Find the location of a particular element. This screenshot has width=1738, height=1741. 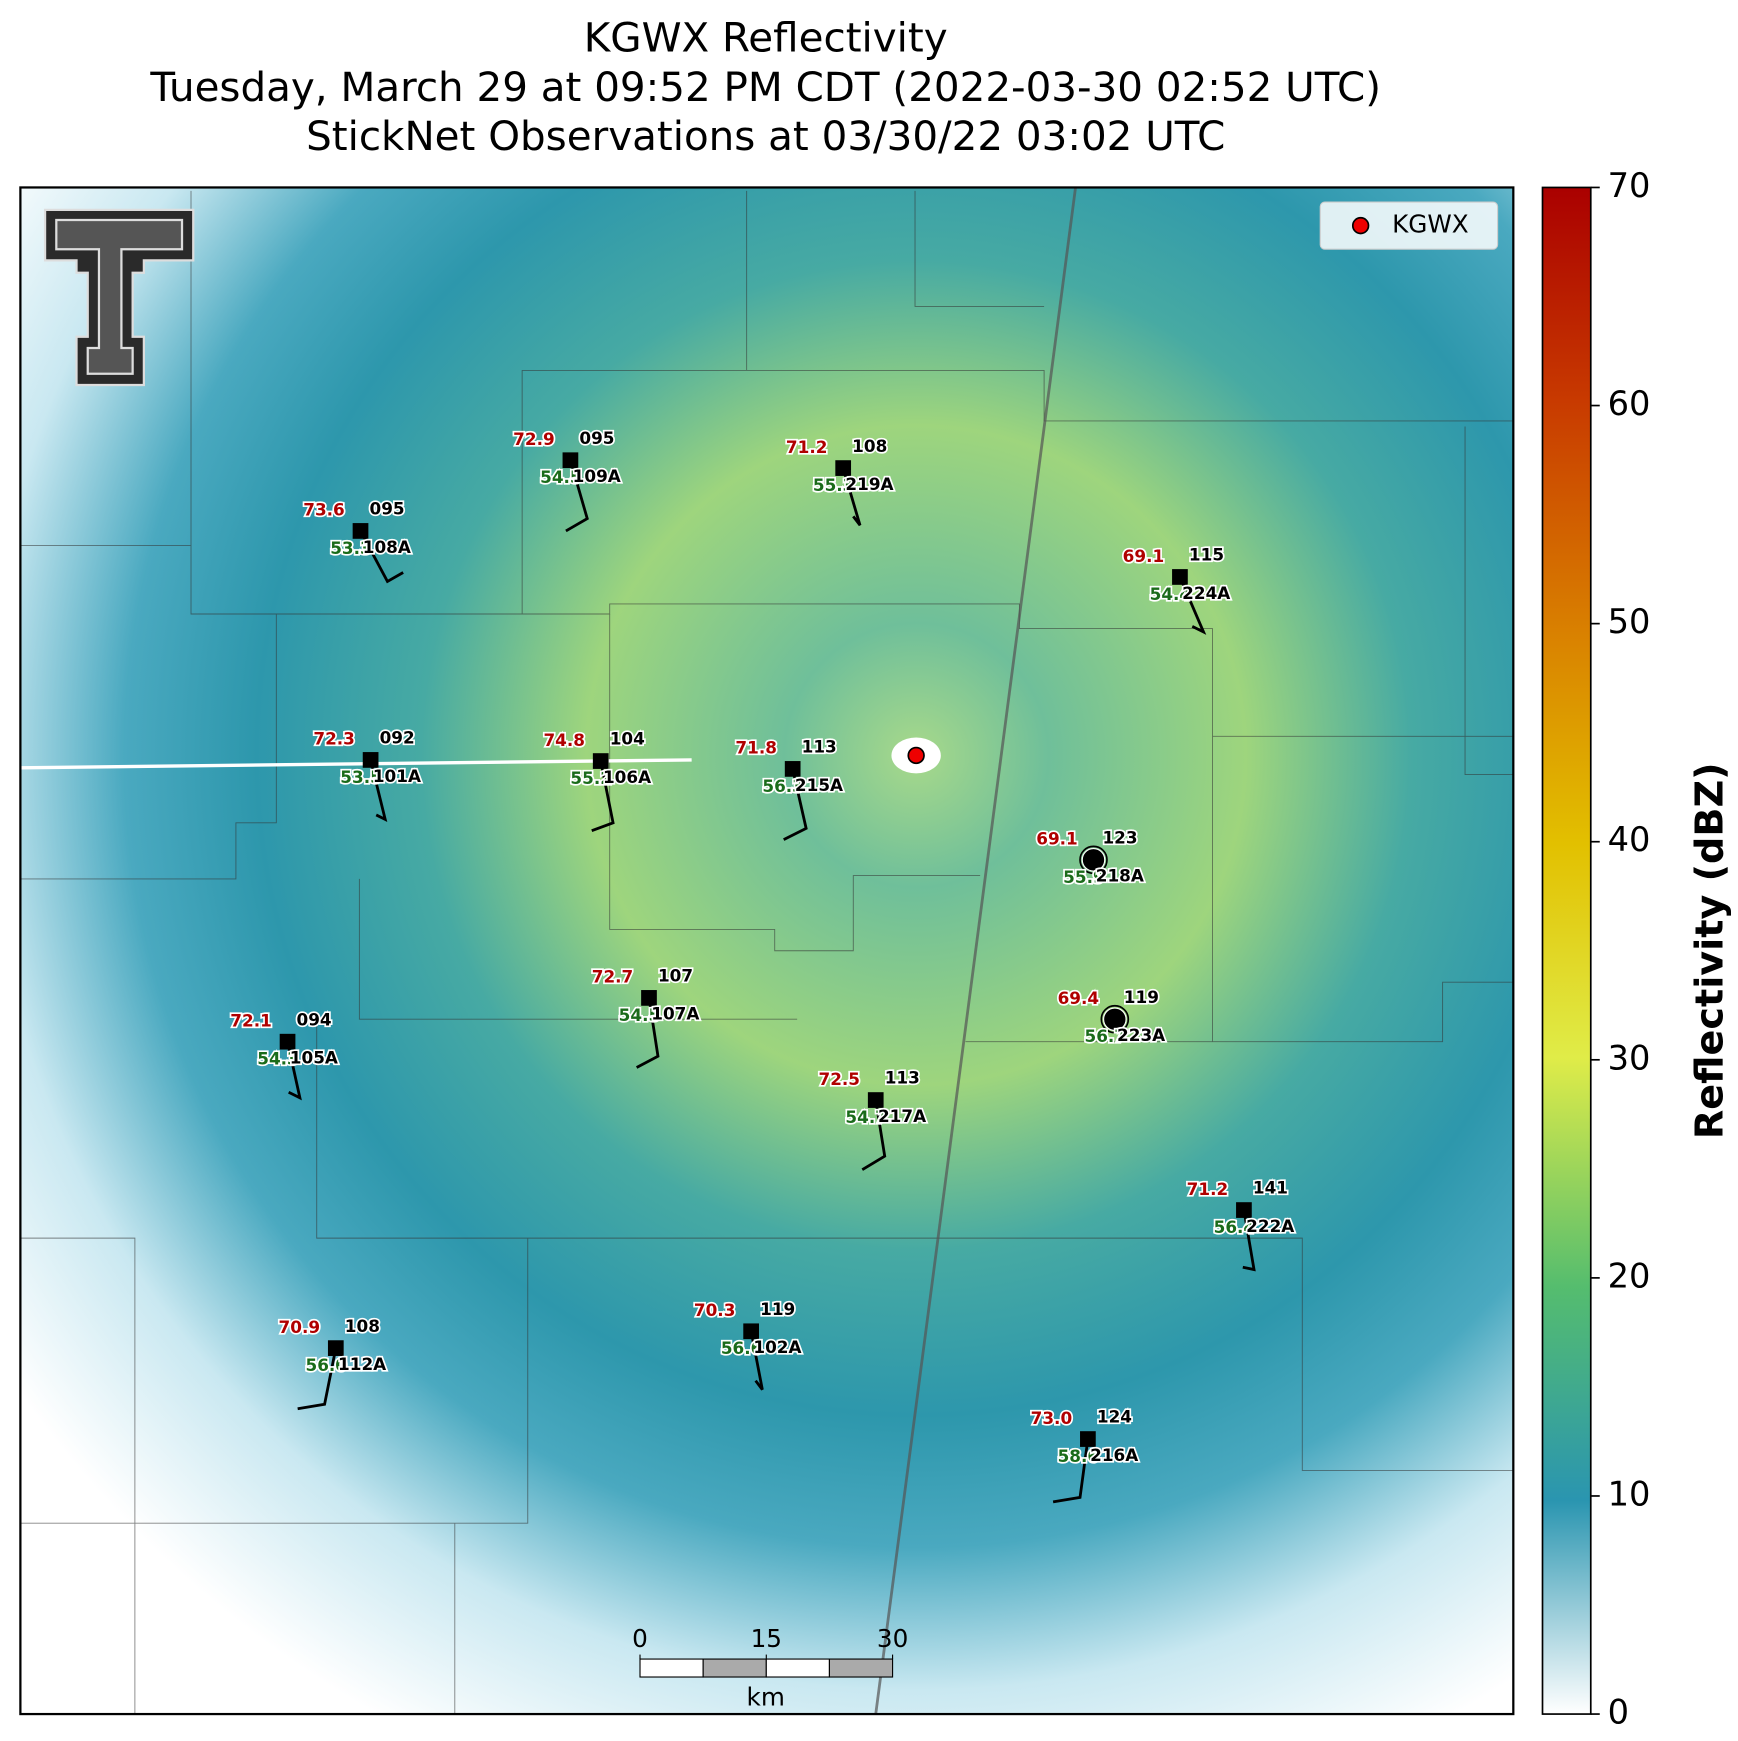

colorbar-tick-label: 40 is located at coordinates (1629, 839).